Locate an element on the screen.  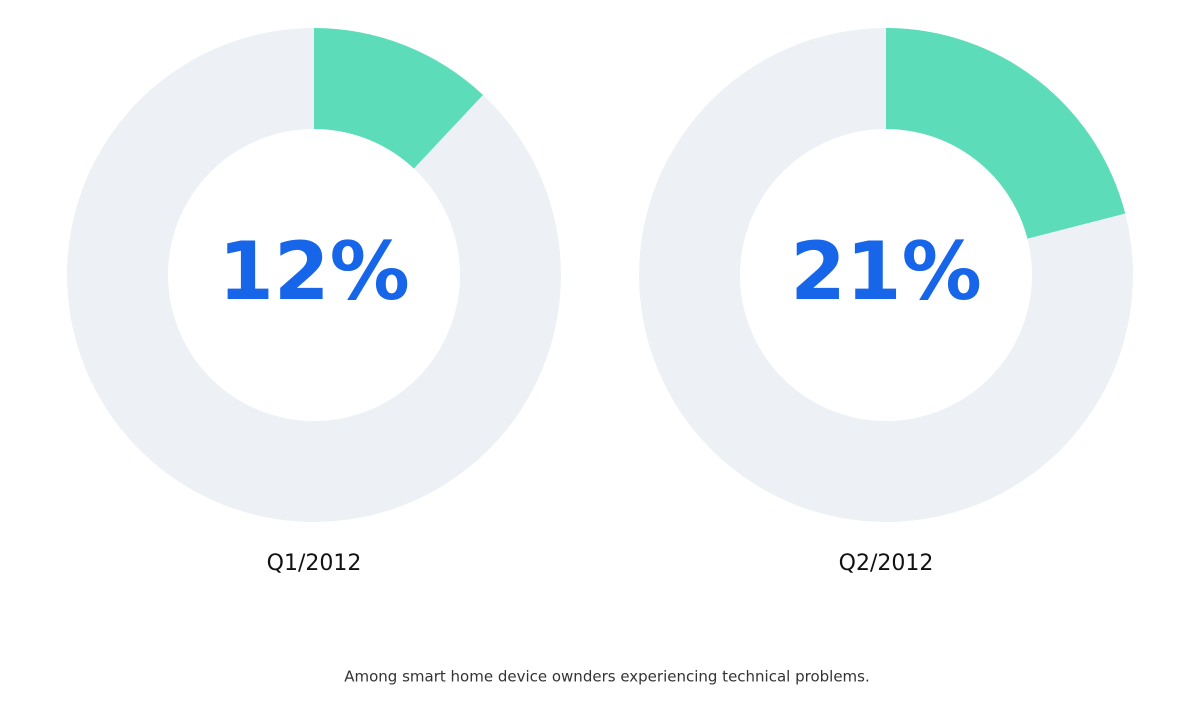
chart-label: Q2/2012 is located at coordinates (886, 563).